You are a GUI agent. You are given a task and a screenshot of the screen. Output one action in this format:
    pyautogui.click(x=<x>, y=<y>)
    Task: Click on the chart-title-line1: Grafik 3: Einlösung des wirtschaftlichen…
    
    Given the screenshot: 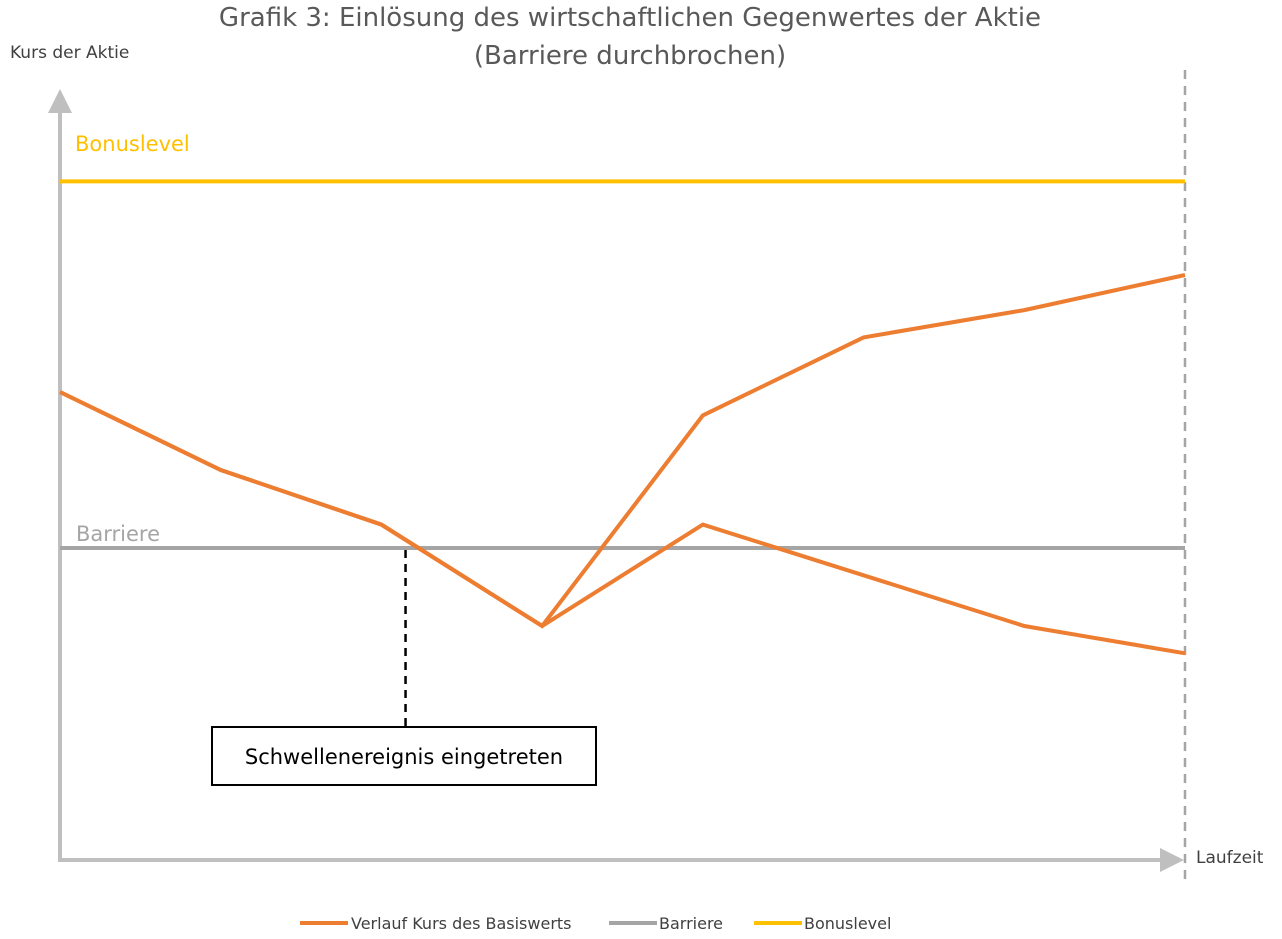 What is the action you would take?
    pyautogui.click(x=630, y=18)
    